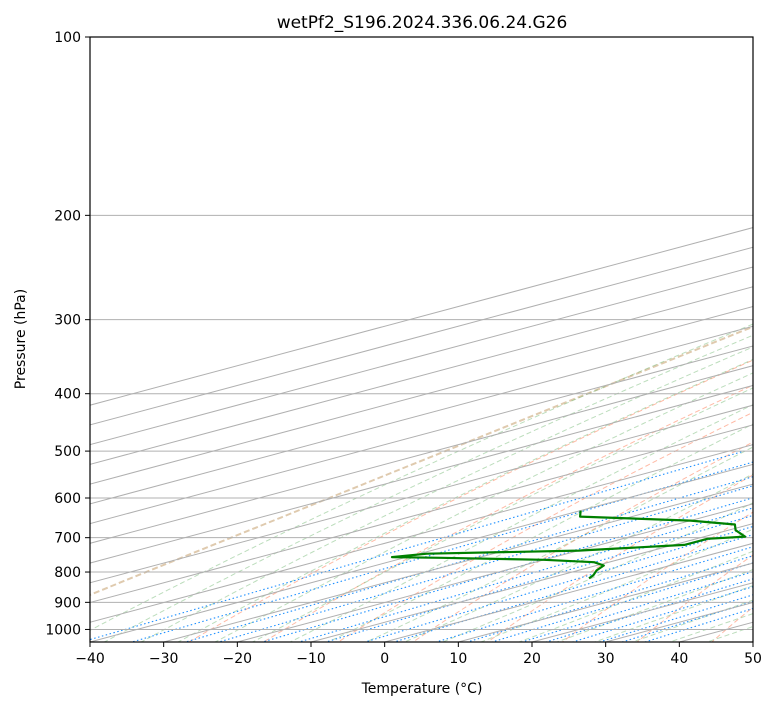  What do you see at coordinates (67, 38) in the screenshot?
I see `y-tick-label: 100` at bounding box center [67, 38].